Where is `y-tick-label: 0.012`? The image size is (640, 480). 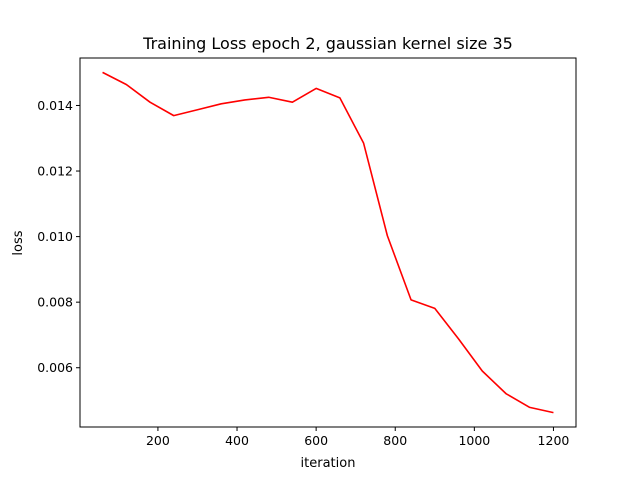 y-tick-label: 0.012 is located at coordinates (55, 171).